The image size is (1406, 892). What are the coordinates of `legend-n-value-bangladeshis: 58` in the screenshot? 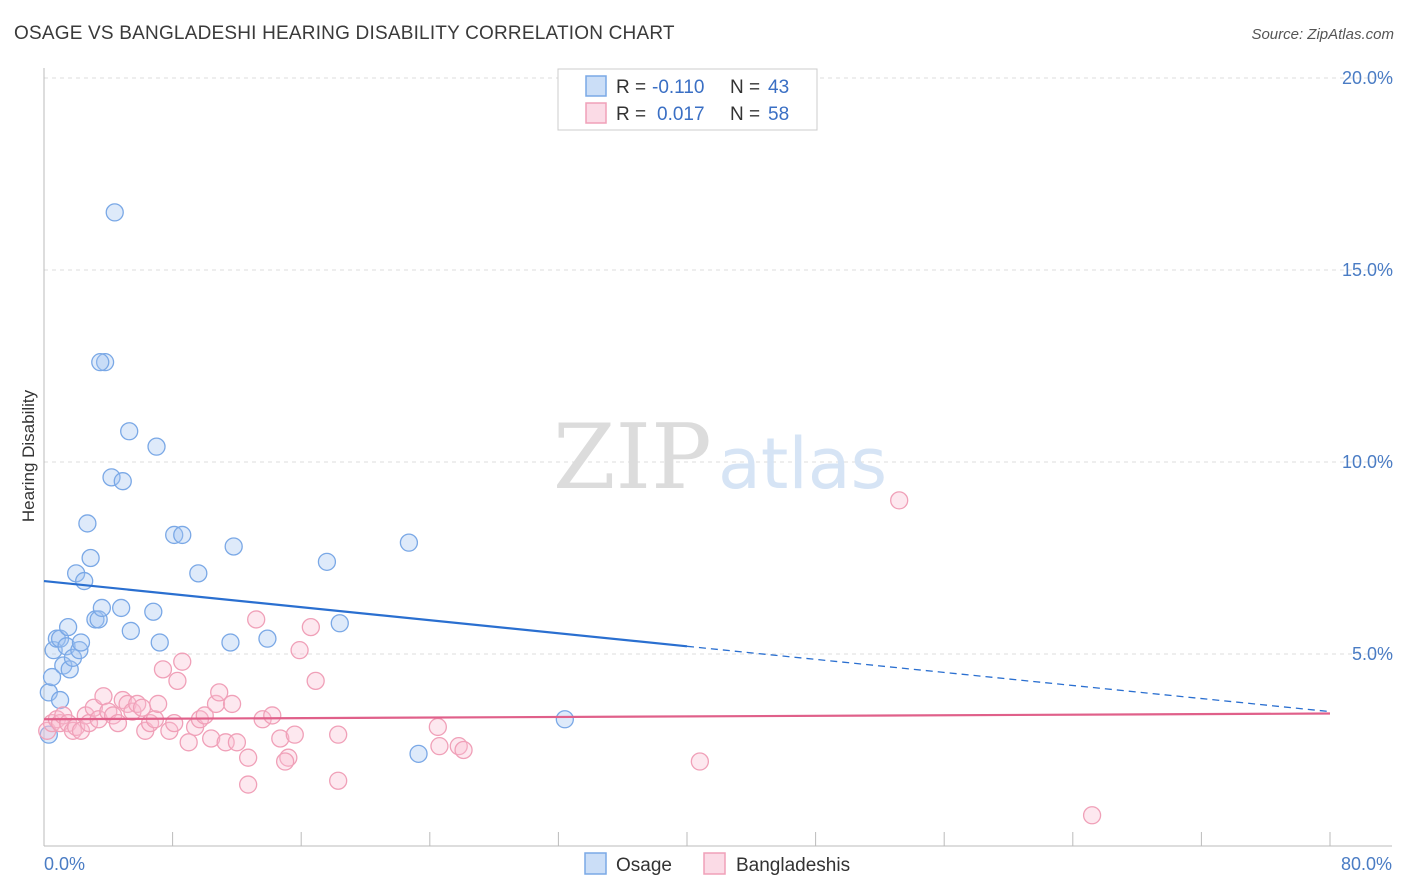 It's located at (778, 114).